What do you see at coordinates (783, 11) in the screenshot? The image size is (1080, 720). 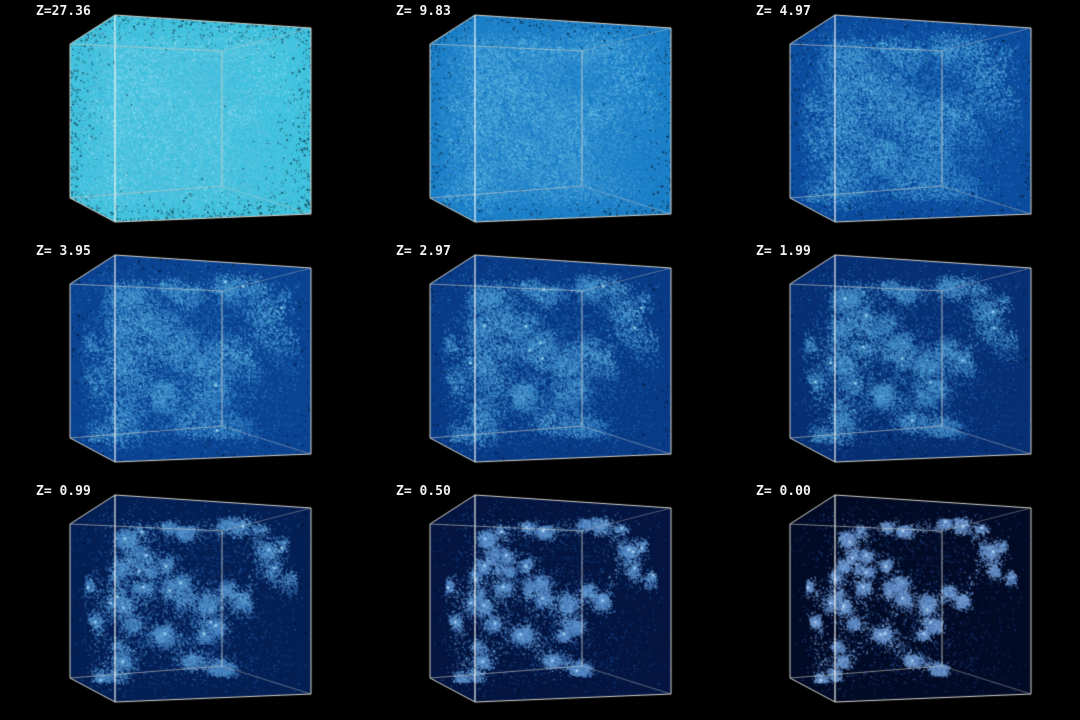 I see `redshift-label: Z= 4.97` at bounding box center [783, 11].